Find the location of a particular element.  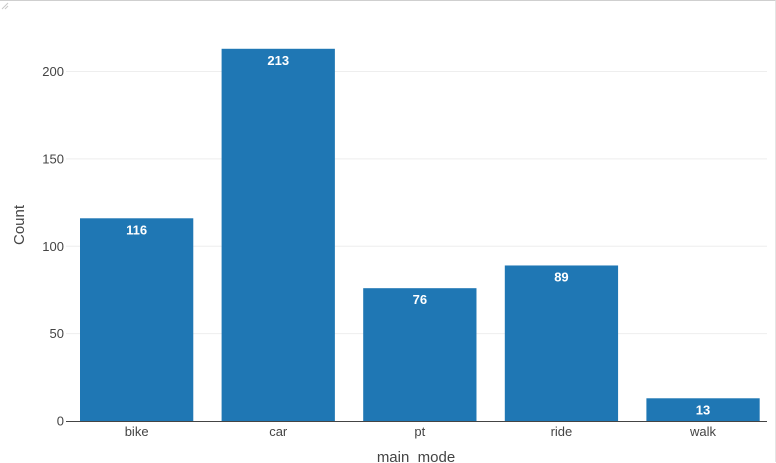

data-label-pt: 76 is located at coordinates (420, 299).